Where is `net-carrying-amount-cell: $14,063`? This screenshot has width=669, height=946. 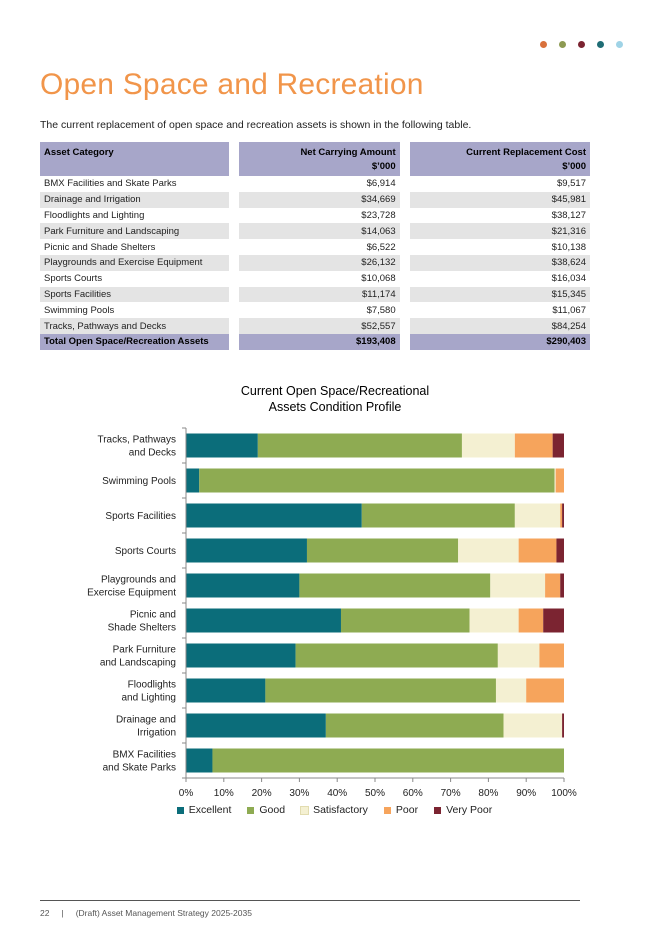
net-carrying-amount-cell: $14,063 is located at coordinates (319, 231).